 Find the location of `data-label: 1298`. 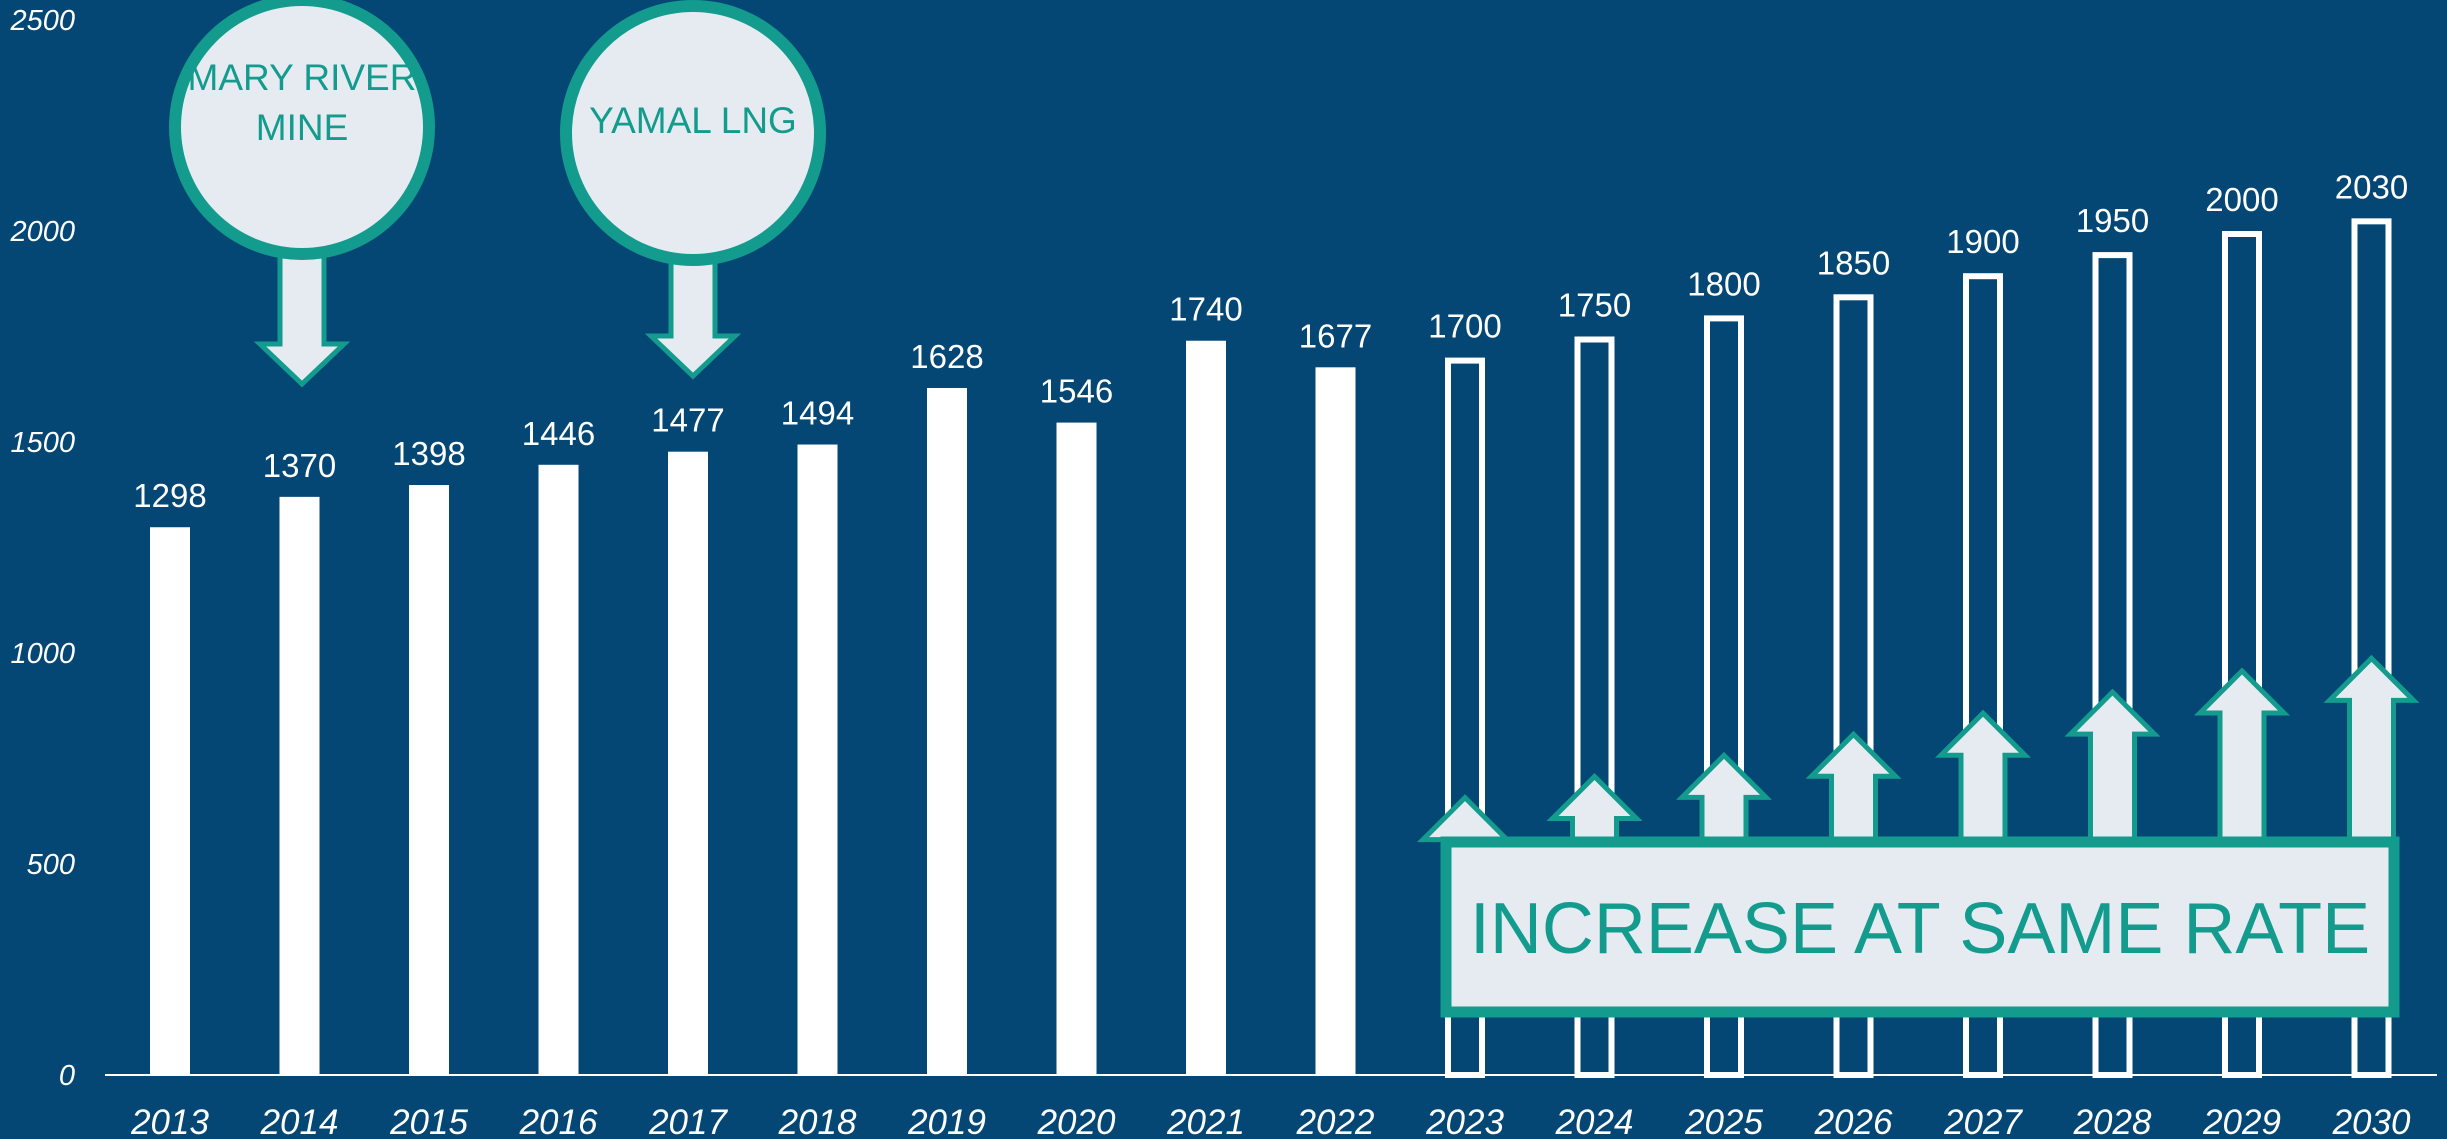

data-label: 1298 is located at coordinates (169, 495).